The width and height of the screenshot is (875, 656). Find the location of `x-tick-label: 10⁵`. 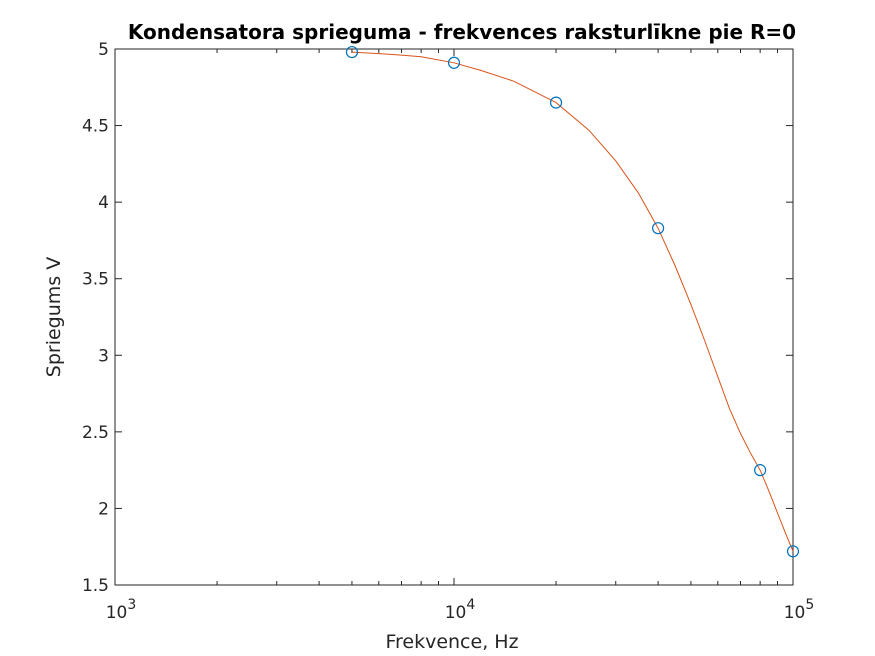

x-tick-label: 10⁵ is located at coordinates (799, 610).